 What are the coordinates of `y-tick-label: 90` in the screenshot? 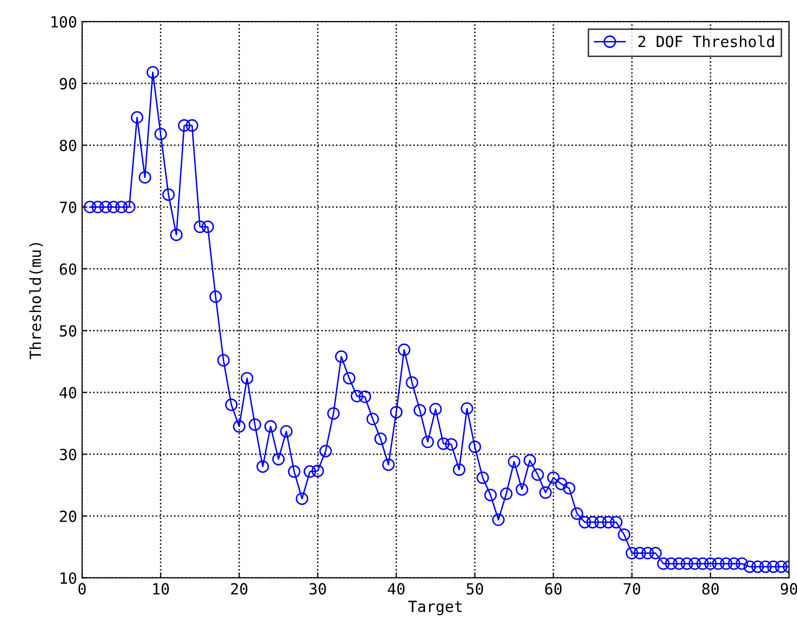 It's located at (68, 84).